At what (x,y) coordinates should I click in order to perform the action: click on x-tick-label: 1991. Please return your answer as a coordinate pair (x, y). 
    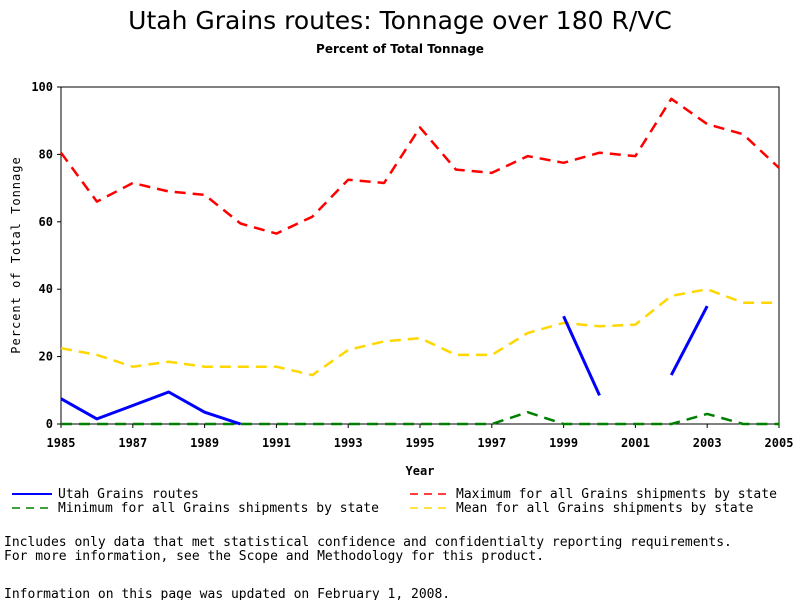
    Looking at the image, I should click on (276, 443).